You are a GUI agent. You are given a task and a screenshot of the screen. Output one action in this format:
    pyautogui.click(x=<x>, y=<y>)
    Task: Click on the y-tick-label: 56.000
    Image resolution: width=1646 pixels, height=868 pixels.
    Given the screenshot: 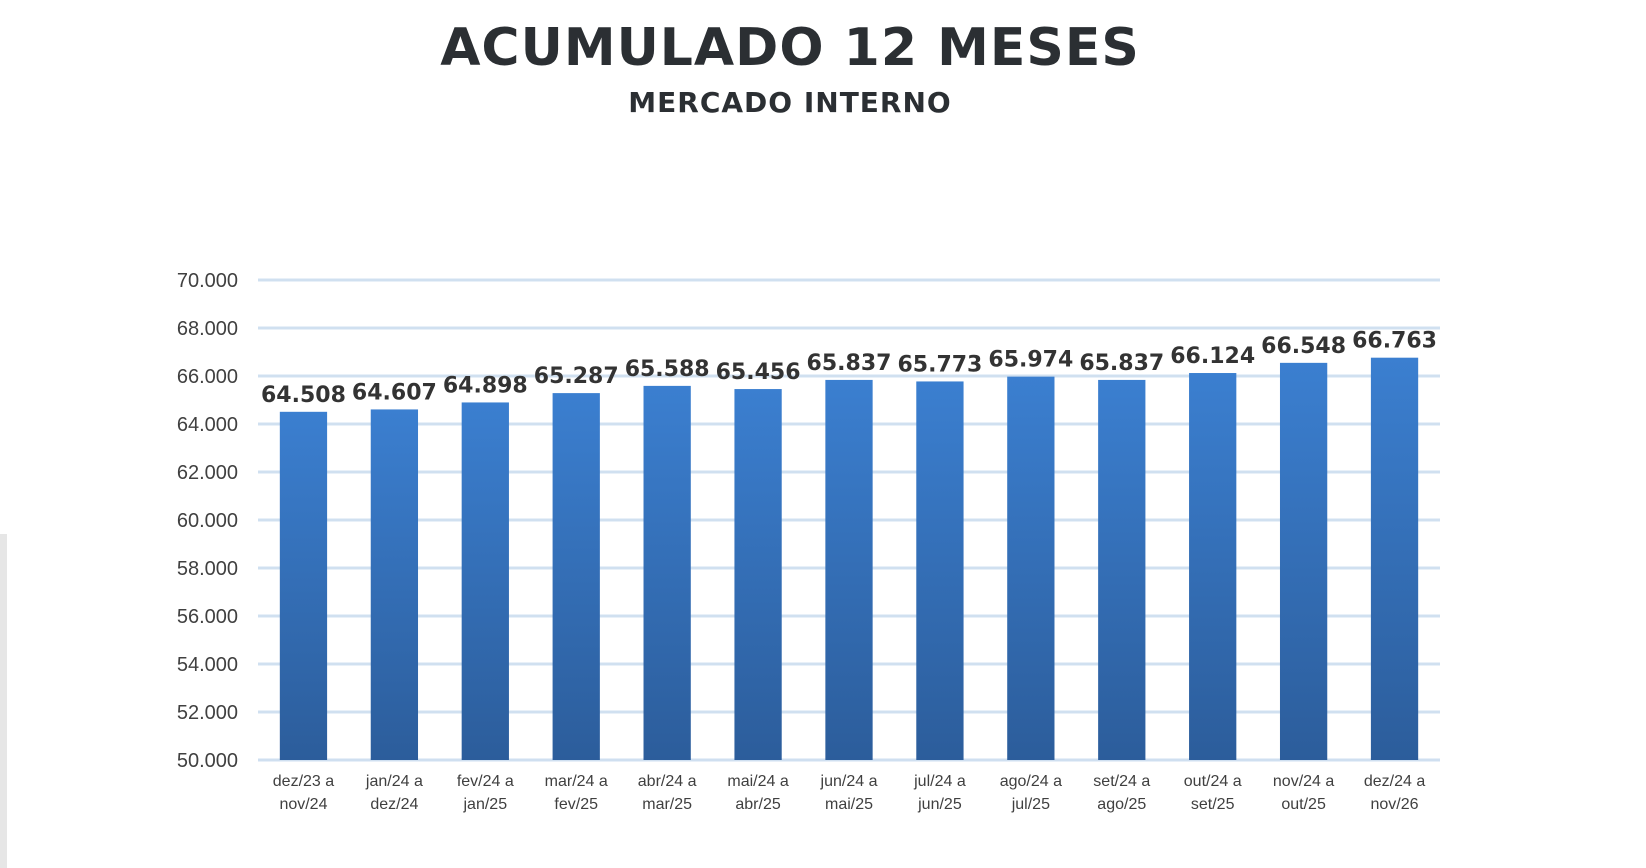 What is the action you would take?
    pyautogui.click(x=207, y=617)
    